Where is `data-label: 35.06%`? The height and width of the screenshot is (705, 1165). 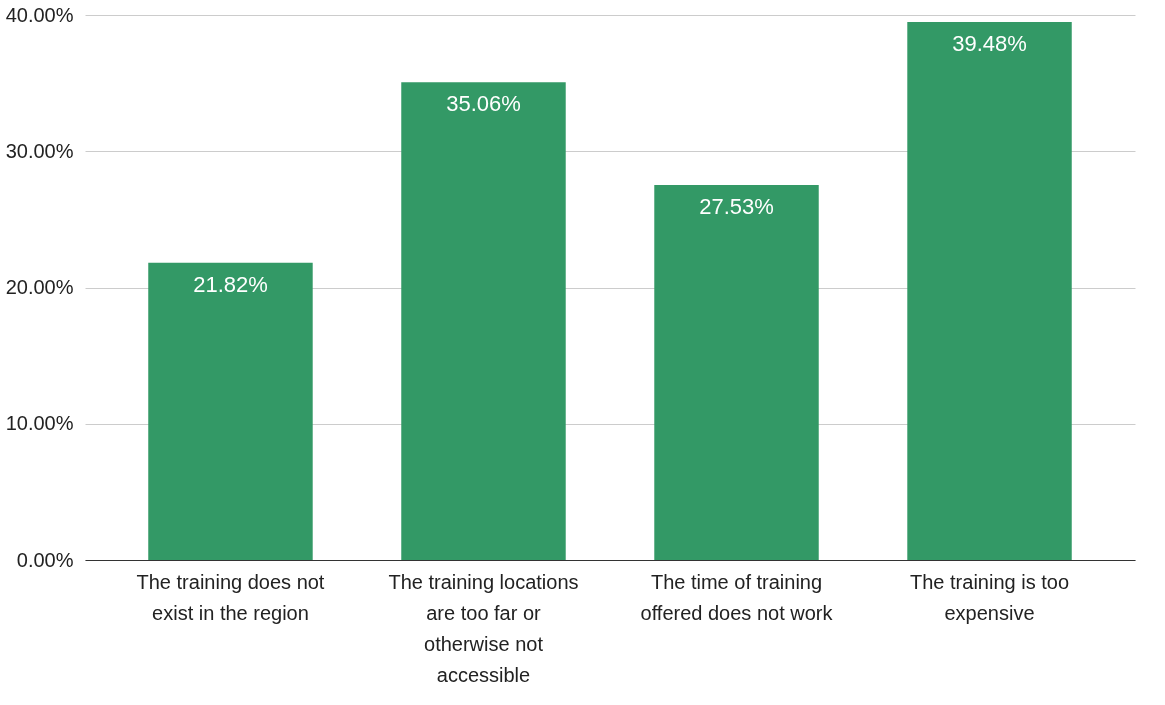 data-label: 35.06% is located at coordinates (483, 104).